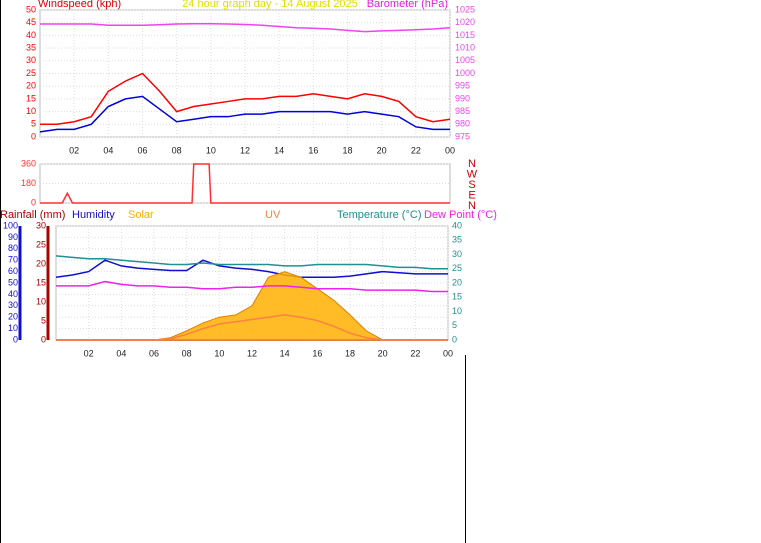  I want to click on legend-label: UV, so click(273, 215).